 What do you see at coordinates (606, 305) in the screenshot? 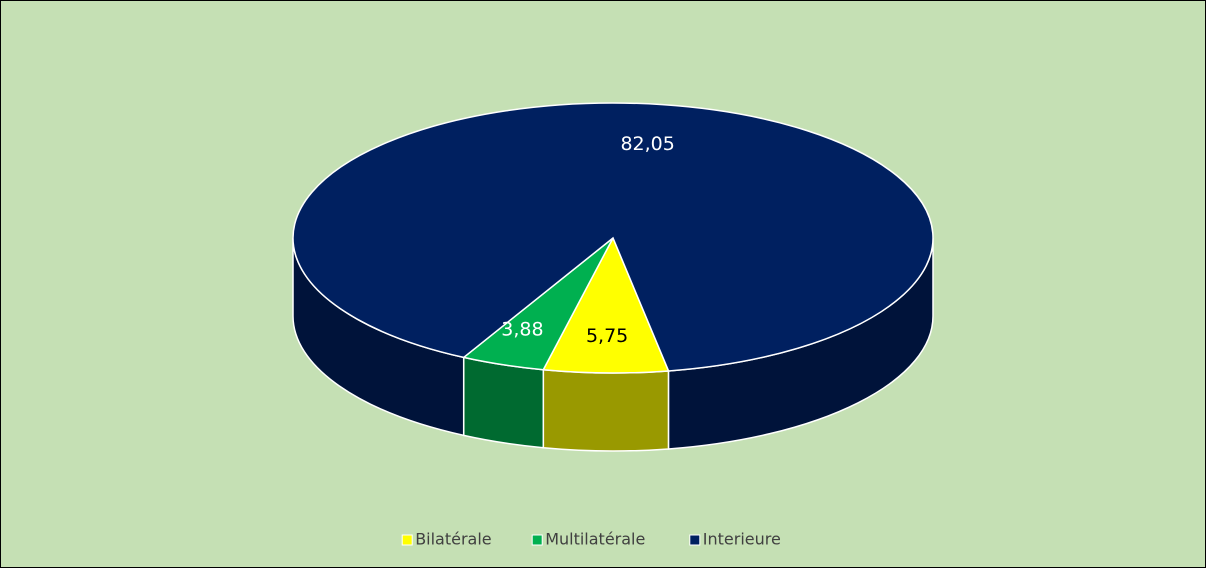
I see `slice` at bounding box center [606, 305].